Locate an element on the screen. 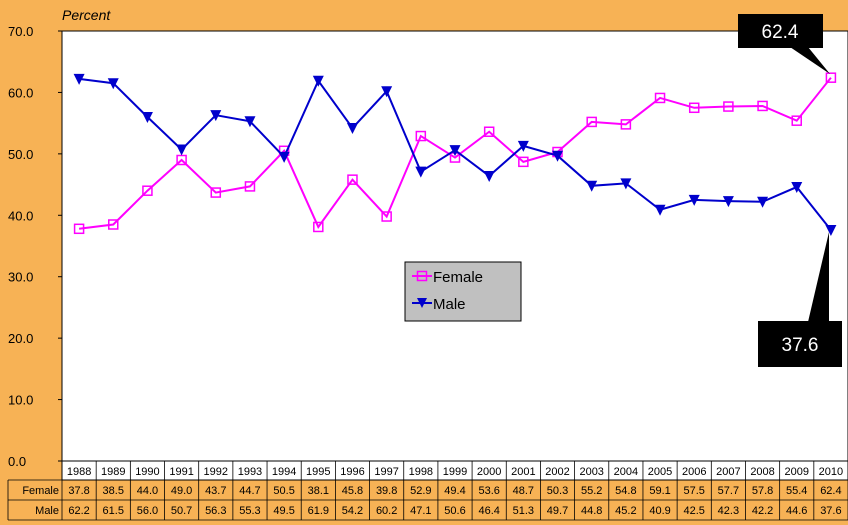 The height and width of the screenshot is (525, 848). x-tick-label: 2001 is located at coordinates (523, 472).